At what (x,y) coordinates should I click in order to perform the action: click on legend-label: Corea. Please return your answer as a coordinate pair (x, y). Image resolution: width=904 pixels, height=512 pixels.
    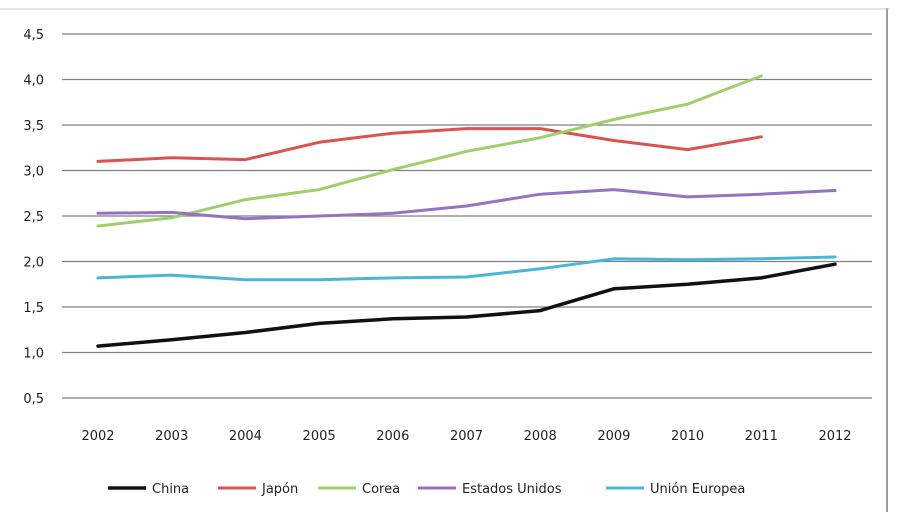
    Looking at the image, I should click on (381, 489).